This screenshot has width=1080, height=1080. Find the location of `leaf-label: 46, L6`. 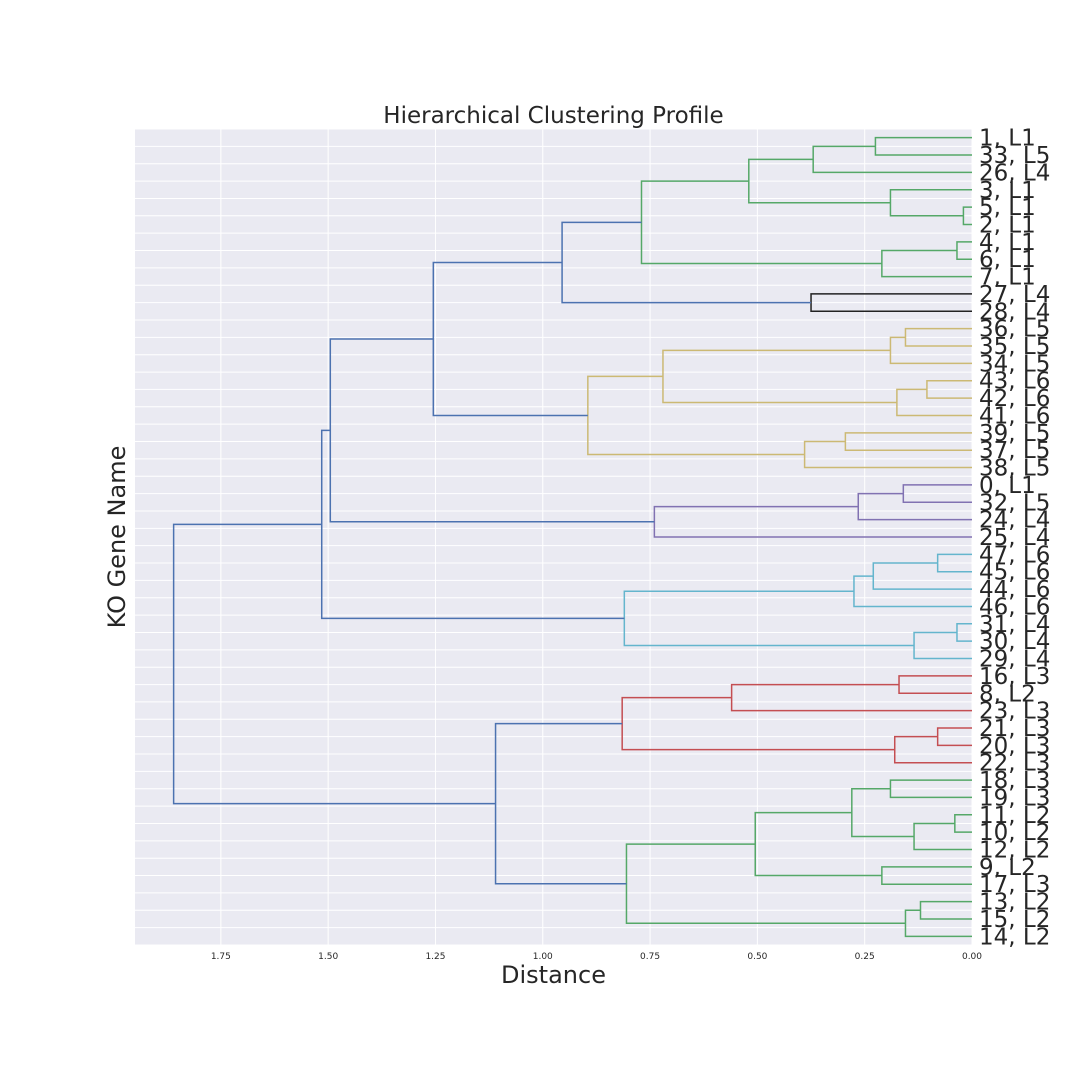

leaf-label: 46, L6 is located at coordinates (1014, 607).